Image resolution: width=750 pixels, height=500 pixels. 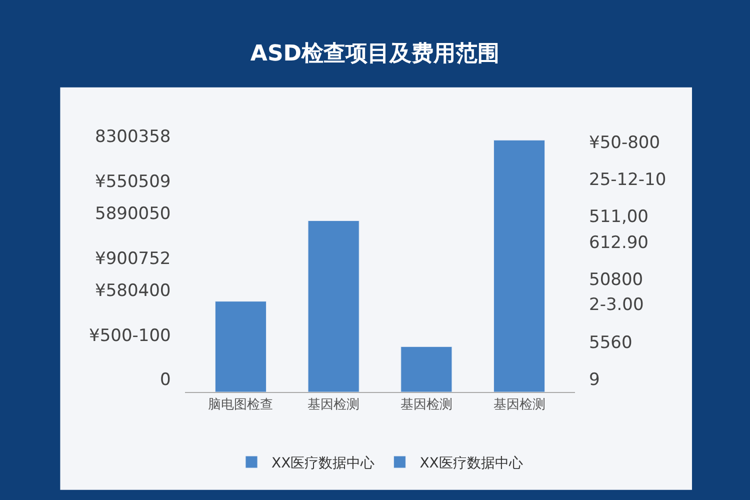 I want to click on text: 8300358, so click(x=133, y=137).